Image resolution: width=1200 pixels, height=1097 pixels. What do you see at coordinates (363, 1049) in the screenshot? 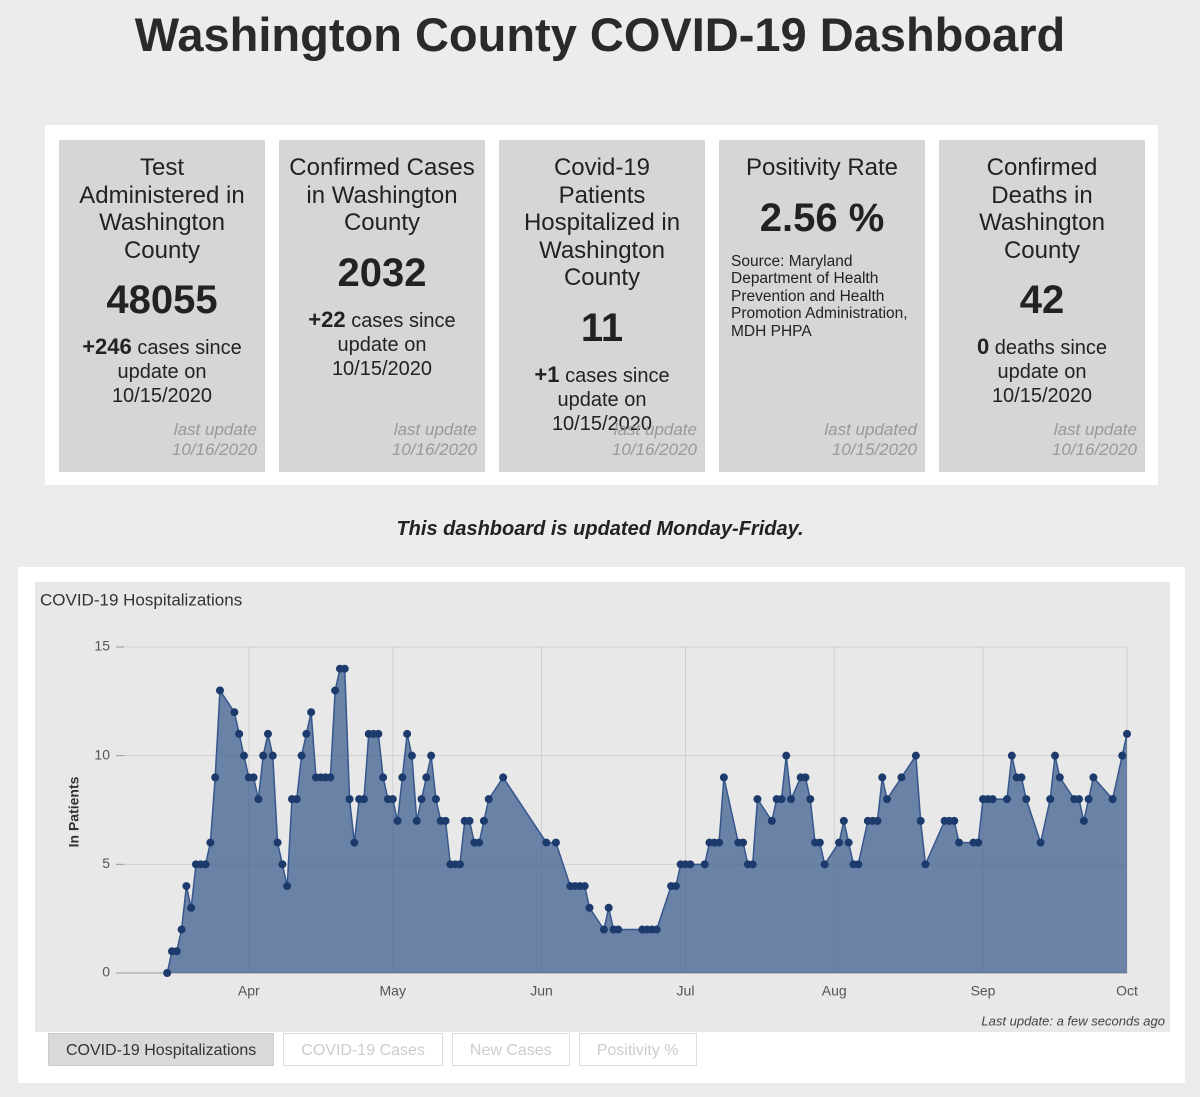
I see `tab: COVID-19 Cases` at bounding box center [363, 1049].